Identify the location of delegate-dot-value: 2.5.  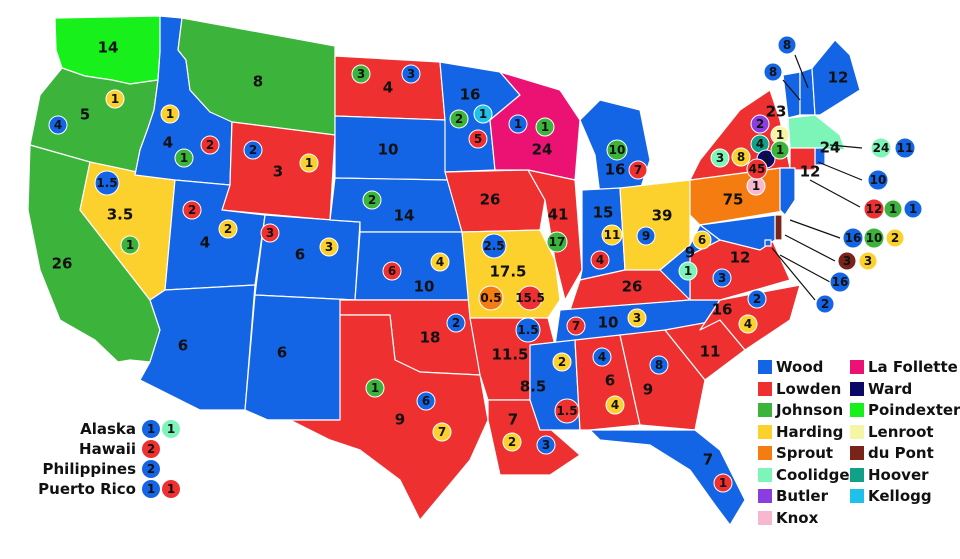
(493, 246).